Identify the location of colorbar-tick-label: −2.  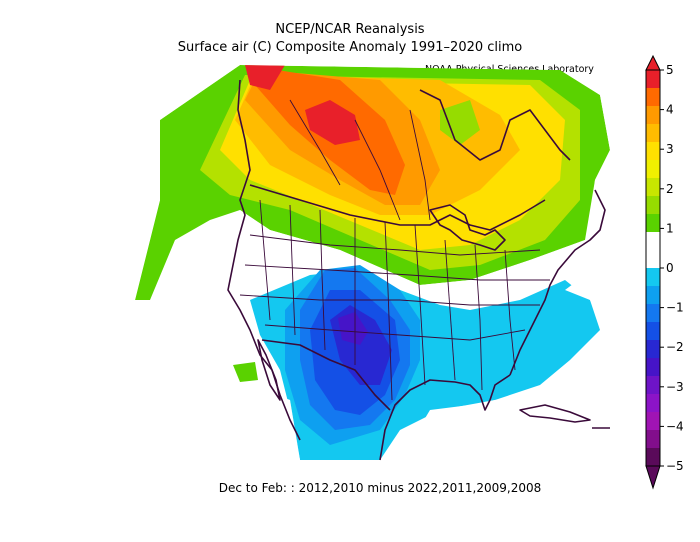
(675, 347).